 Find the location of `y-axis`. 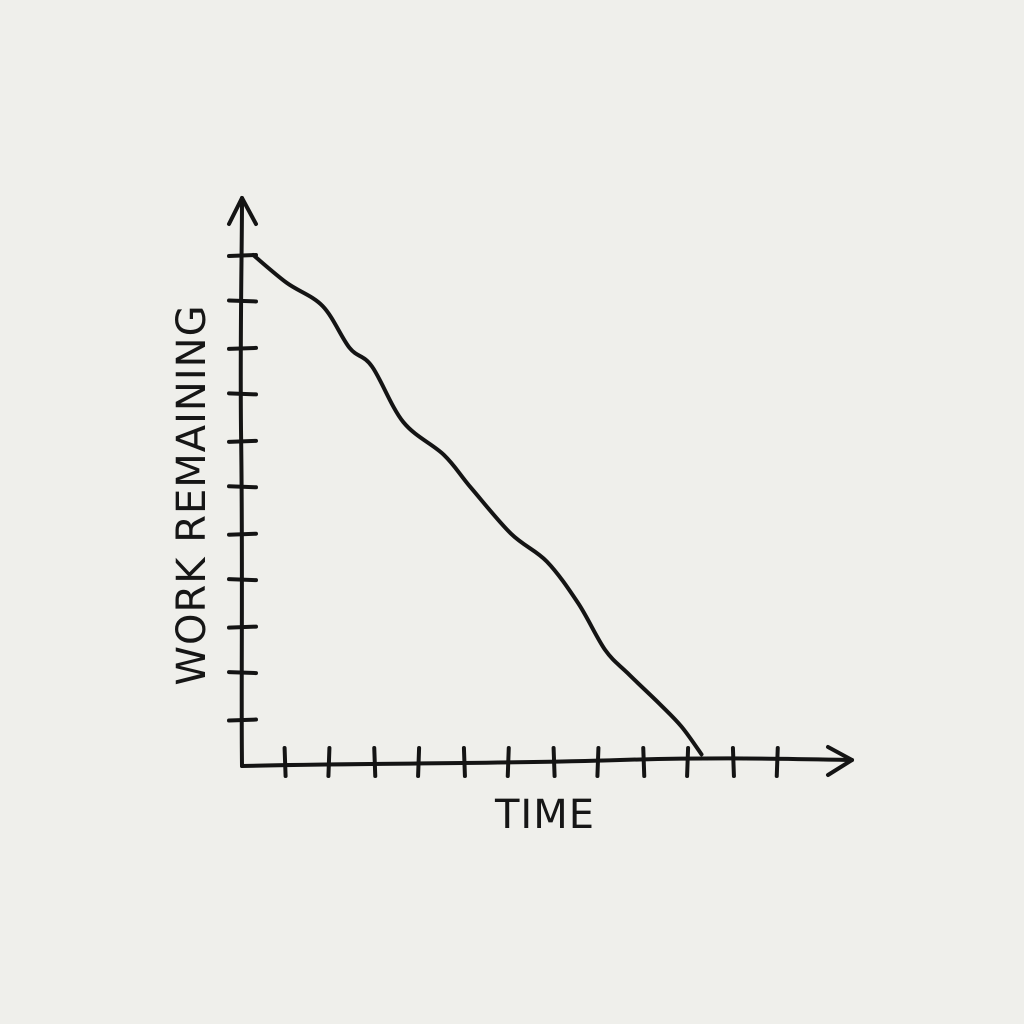

y-axis is located at coordinates (241, 482).